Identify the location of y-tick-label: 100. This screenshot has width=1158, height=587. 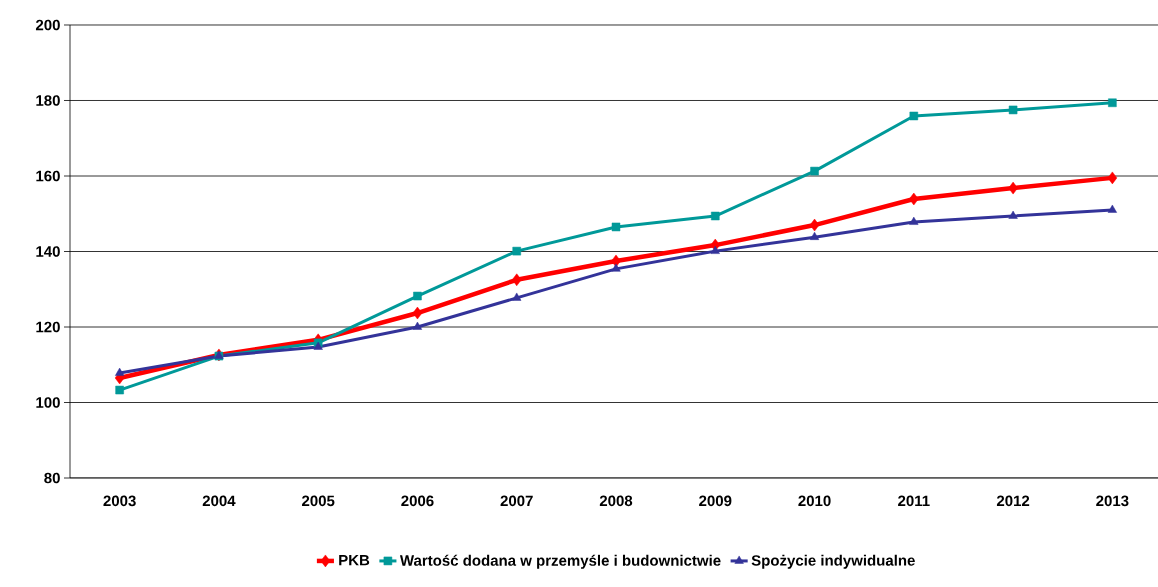
(48, 402).